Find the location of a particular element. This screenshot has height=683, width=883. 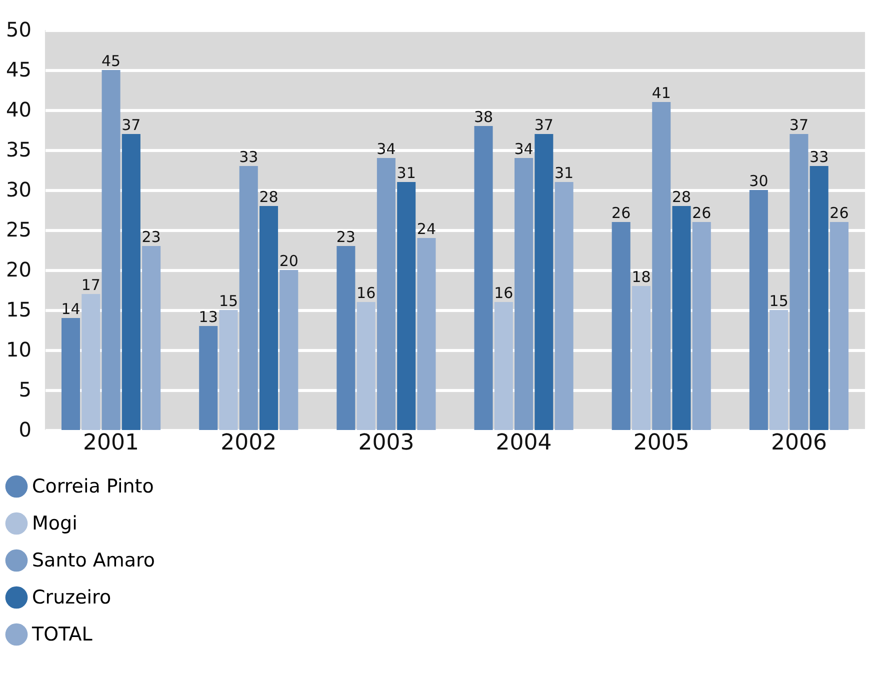

data-label: 18 is located at coordinates (641, 277).